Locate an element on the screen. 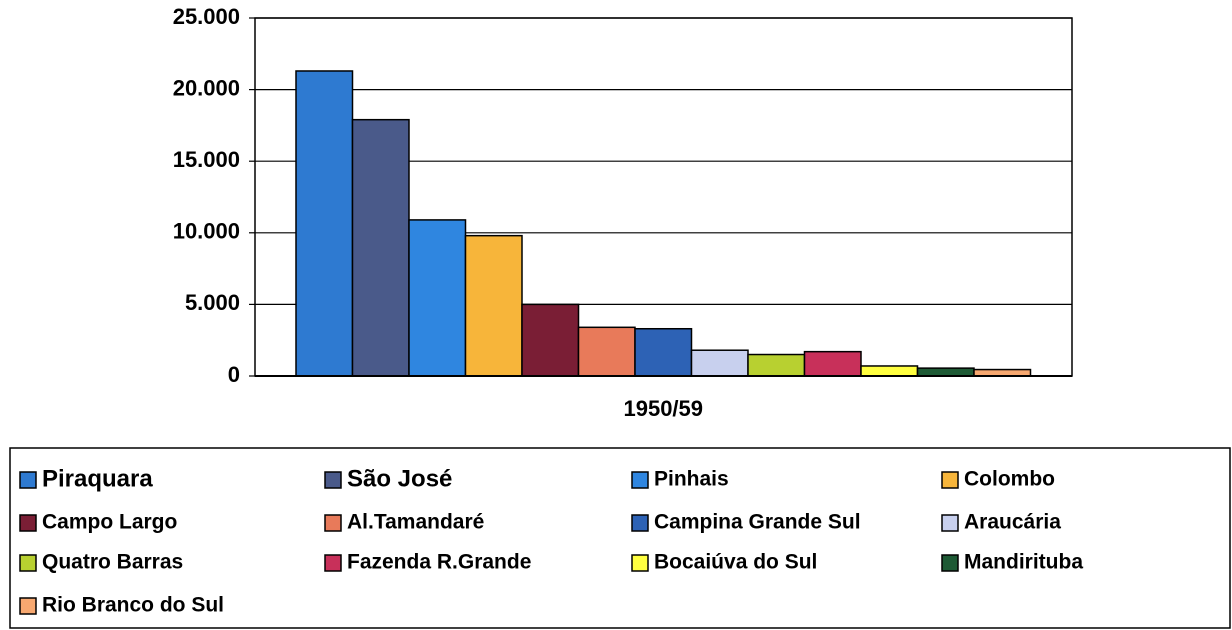 The image size is (1232, 630). legend-label: Rio Branco do Sul is located at coordinates (133, 605).